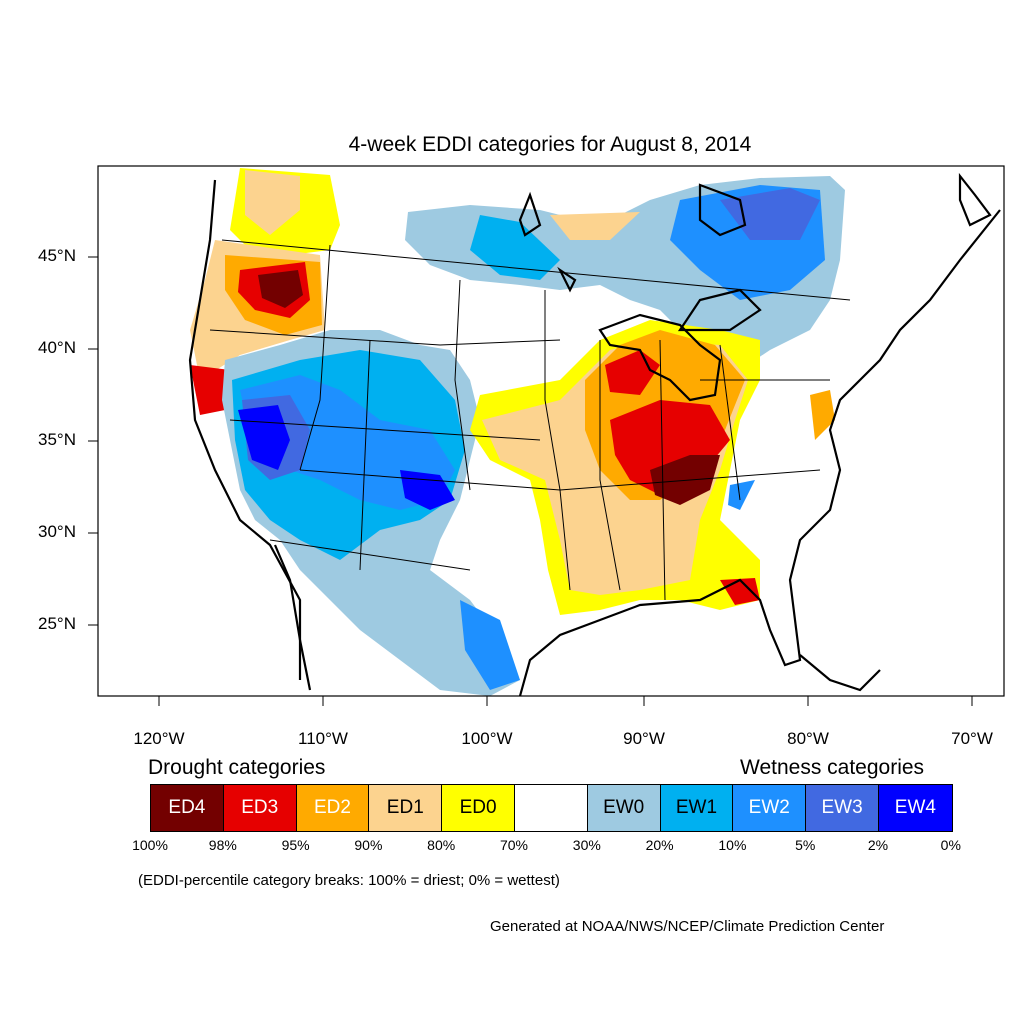 The image size is (1024, 1024). What do you see at coordinates (441, 845) in the screenshot?
I see `percentile-label: 80%` at bounding box center [441, 845].